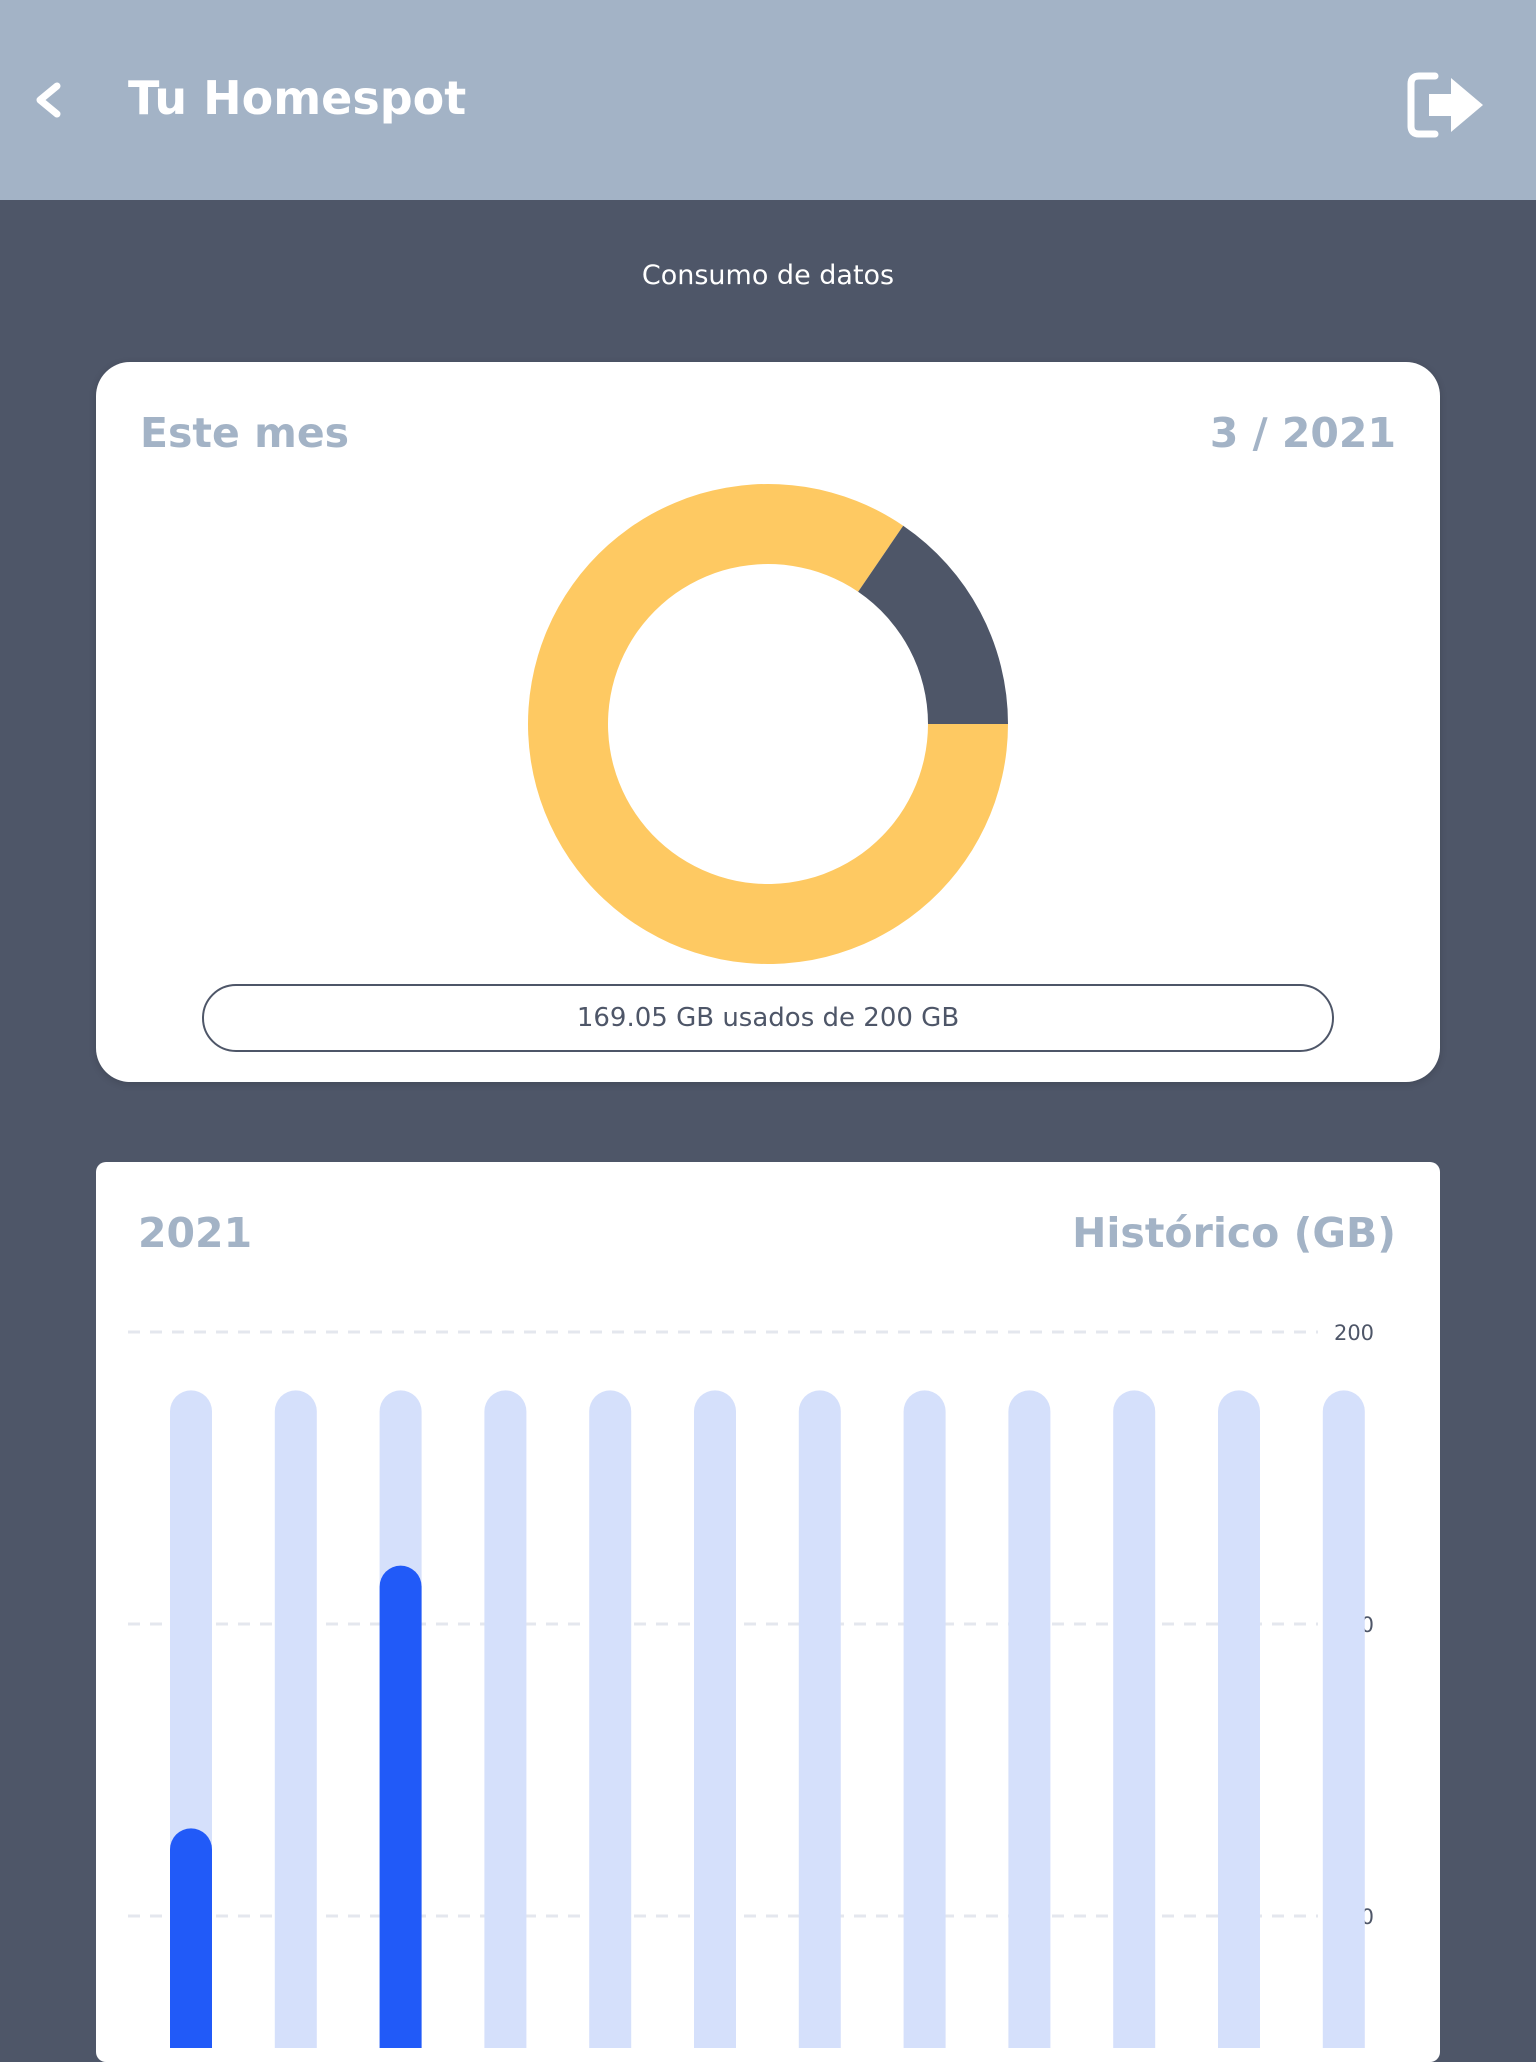  I want to click on card-period: 3 / 2021, so click(1302, 433).